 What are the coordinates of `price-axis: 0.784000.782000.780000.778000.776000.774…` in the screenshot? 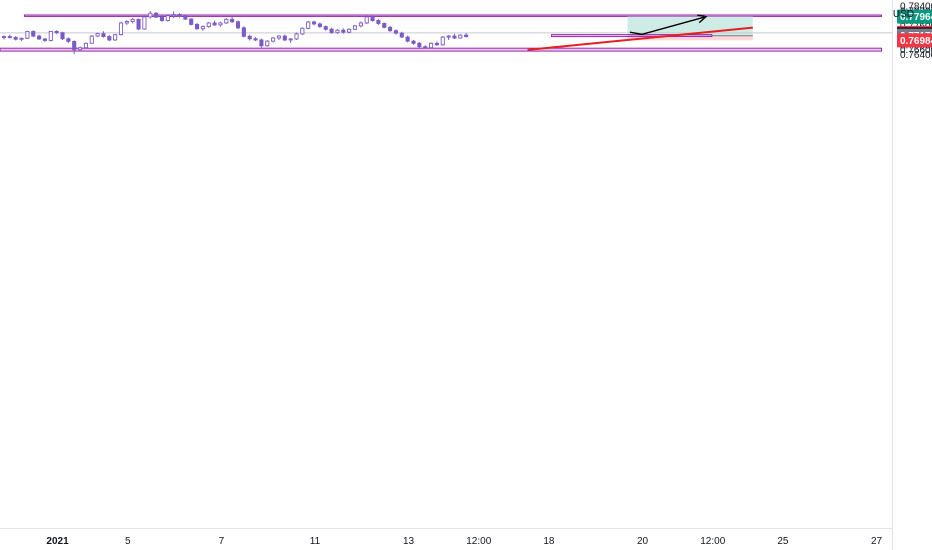 It's located at (912, 275).